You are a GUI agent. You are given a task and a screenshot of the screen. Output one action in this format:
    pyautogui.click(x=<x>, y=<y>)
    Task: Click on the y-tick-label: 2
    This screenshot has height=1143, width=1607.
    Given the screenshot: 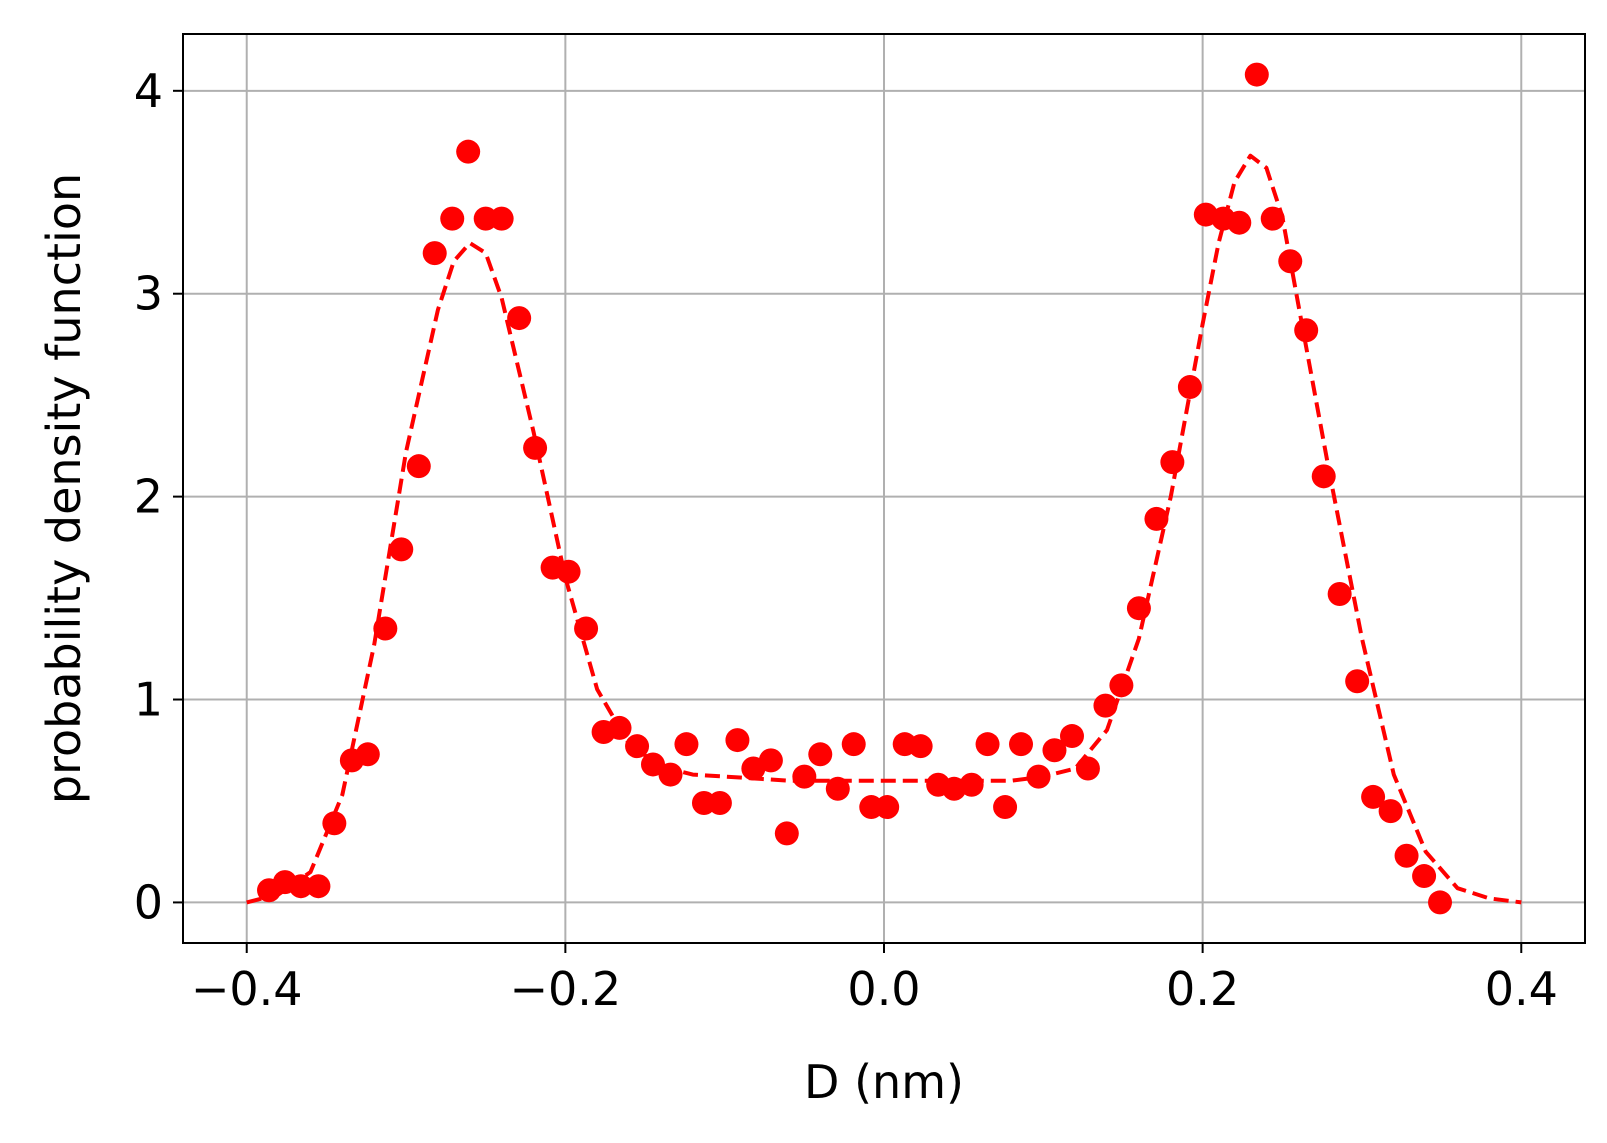 What is the action you would take?
    pyautogui.click(x=148, y=497)
    